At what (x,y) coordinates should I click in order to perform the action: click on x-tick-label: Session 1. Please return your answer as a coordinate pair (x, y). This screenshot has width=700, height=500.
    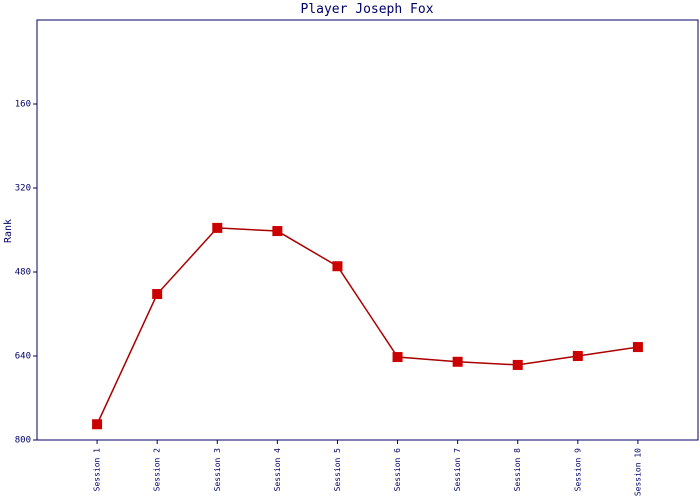
    Looking at the image, I should click on (97, 470).